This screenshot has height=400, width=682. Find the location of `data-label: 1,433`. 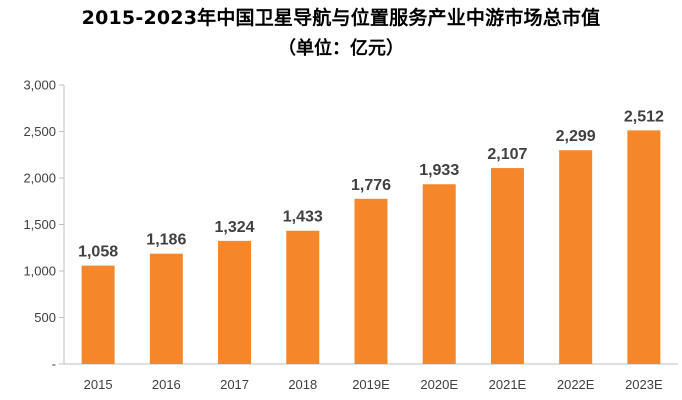

data-label: 1,433 is located at coordinates (303, 217).